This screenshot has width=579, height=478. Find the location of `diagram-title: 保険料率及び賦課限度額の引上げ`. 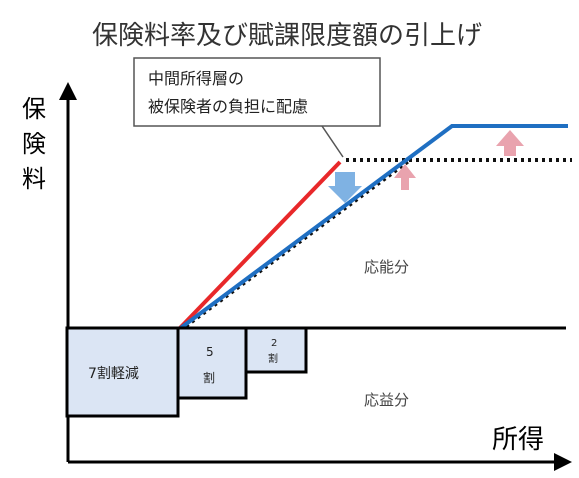

diagram-title: 保険料率及び賦課限度額の引上げ is located at coordinates (287, 36).